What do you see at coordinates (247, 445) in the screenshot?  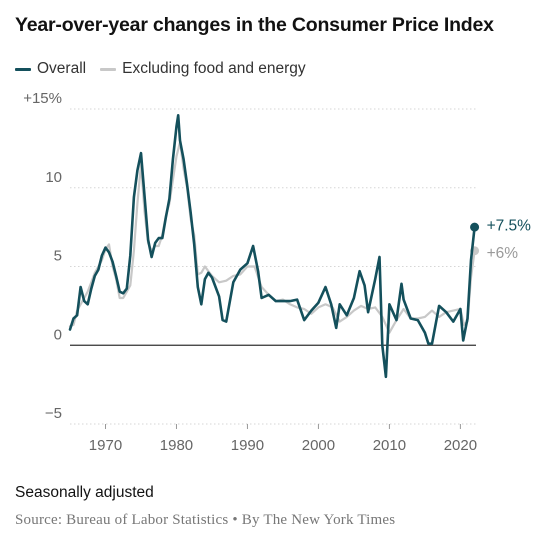 I see `x-tick-label: 1990` at bounding box center [247, 445].